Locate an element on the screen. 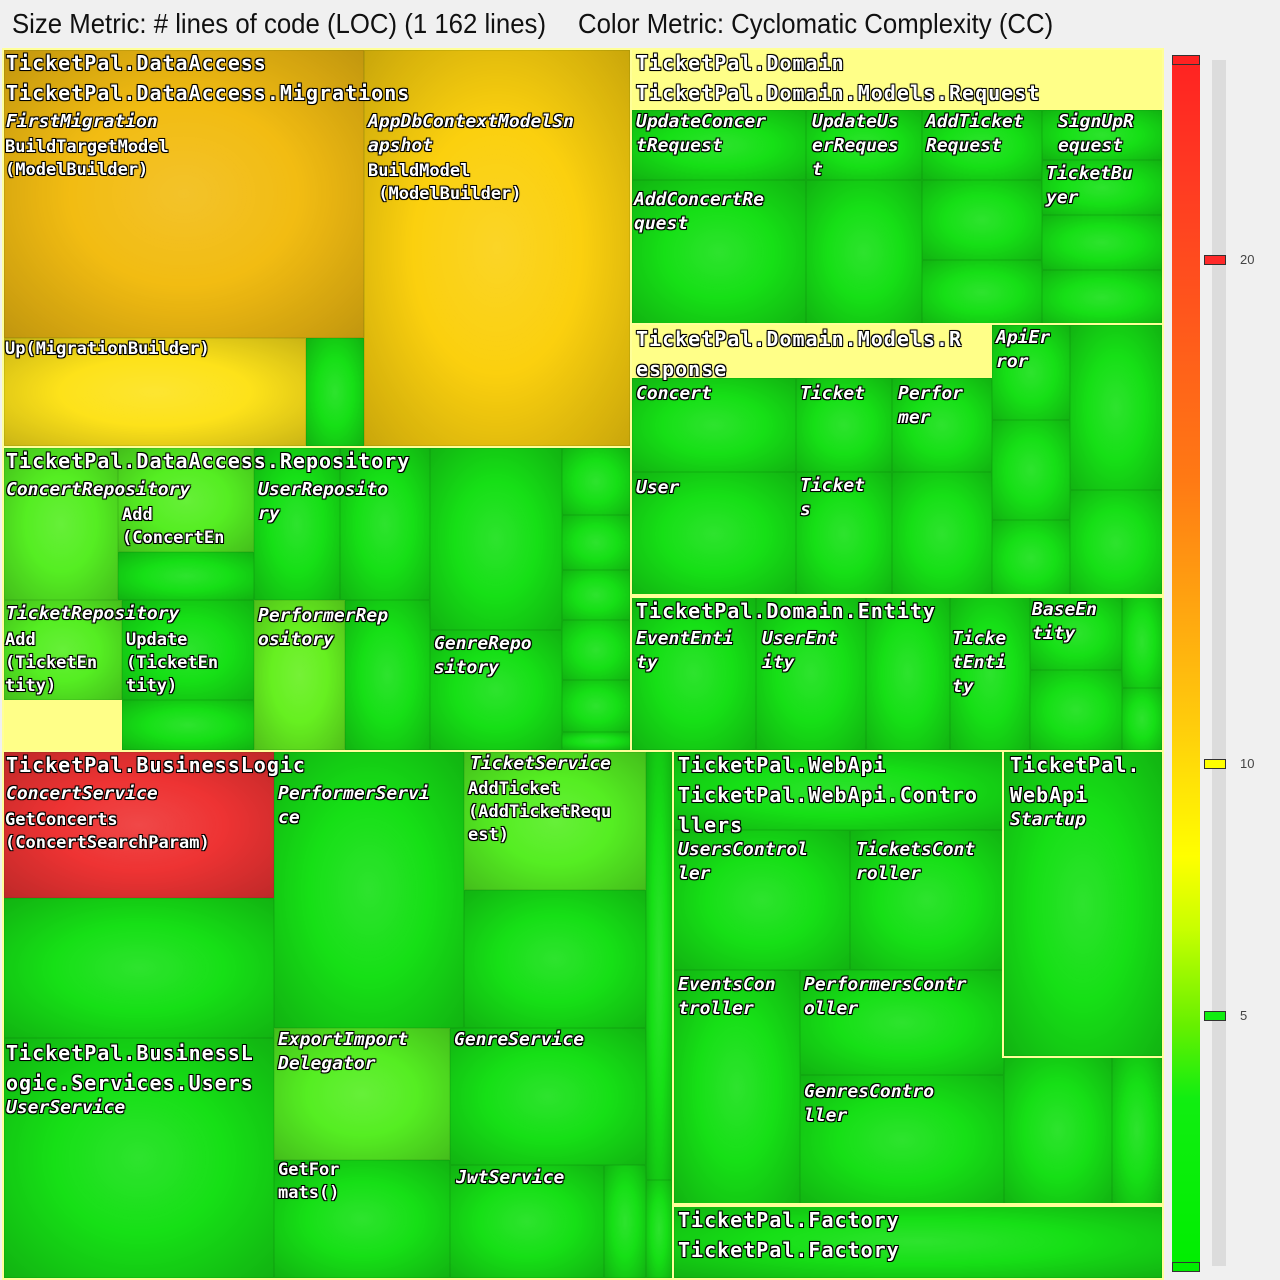 Image resolution: width=1280 pixels, height=1280 pixels. treemap-label-ticket-service: TicketService is located at coordinates (540, 763).